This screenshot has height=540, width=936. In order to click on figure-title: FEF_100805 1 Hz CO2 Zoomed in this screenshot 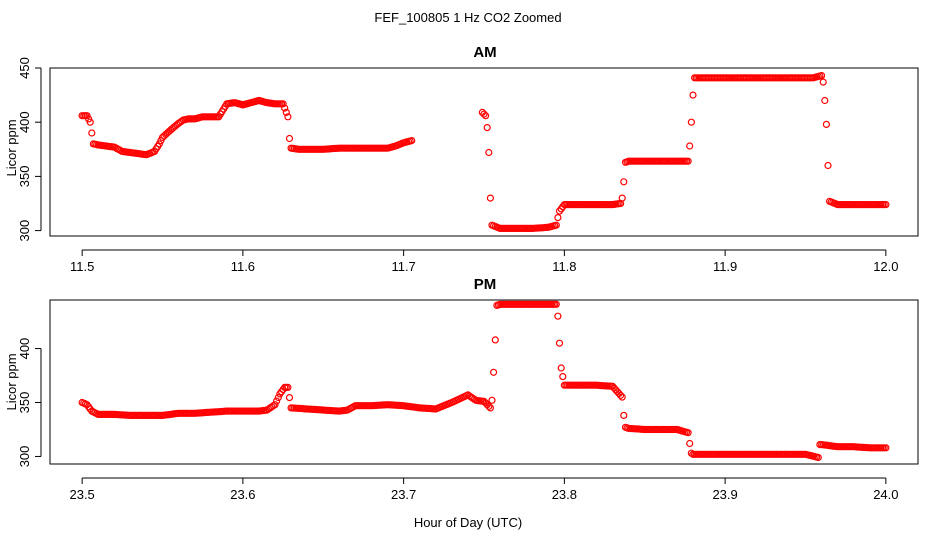, I will do `click(467, 17)`.